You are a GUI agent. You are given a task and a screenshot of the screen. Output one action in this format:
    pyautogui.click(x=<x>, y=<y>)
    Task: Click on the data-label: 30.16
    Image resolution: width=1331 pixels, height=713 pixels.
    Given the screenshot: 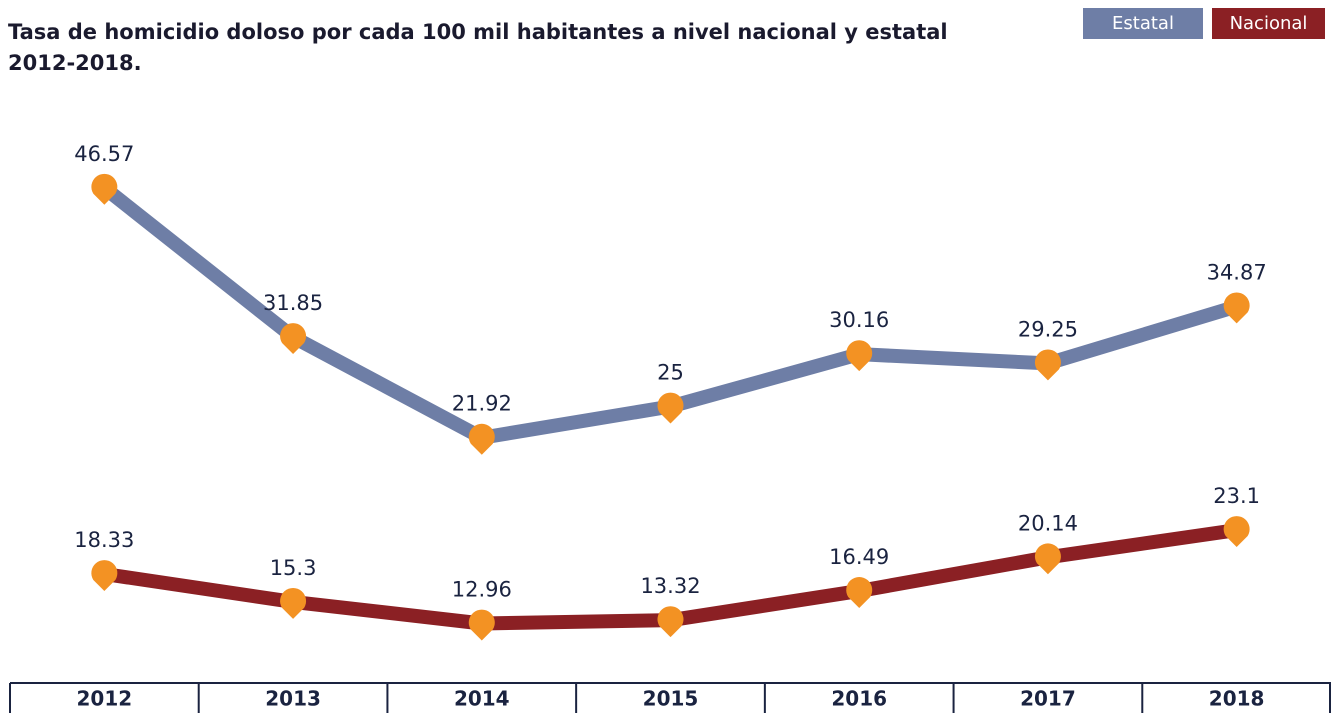 What is the action you would take?
    pyautogui.click(x=859, y=320)
    